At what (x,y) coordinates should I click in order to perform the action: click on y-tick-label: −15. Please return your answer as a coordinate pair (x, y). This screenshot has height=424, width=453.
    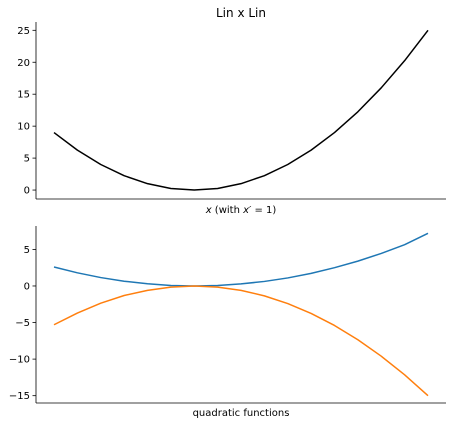
    Looking at the image, I should click on (19, 396).